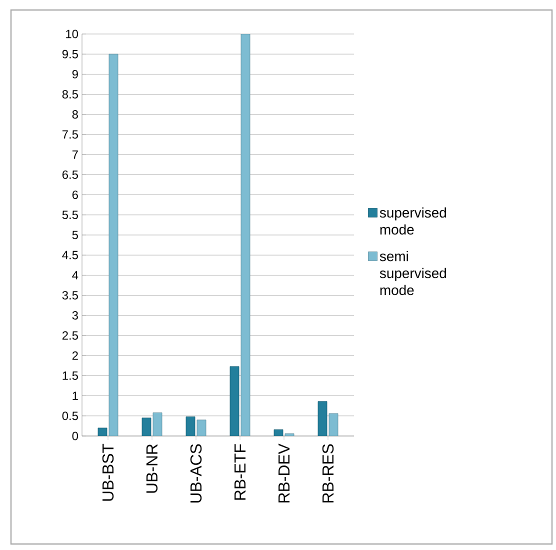  Describe the element at coordinates (75, 195) in the screenshot. I see `y-tick-label: 6` at that location.